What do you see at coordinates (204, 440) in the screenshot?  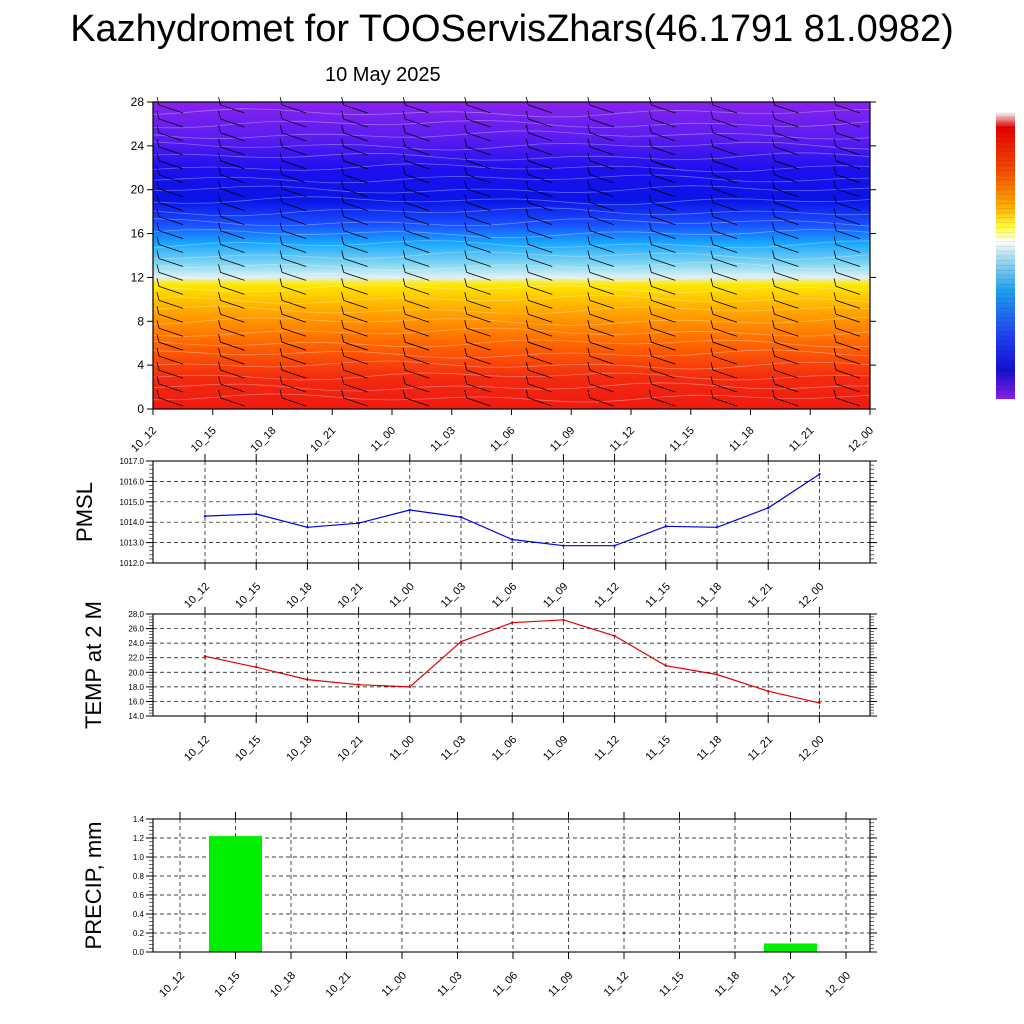 I see `heatmap-x-tick-label: 10_15` at bounding box center [204, 440].